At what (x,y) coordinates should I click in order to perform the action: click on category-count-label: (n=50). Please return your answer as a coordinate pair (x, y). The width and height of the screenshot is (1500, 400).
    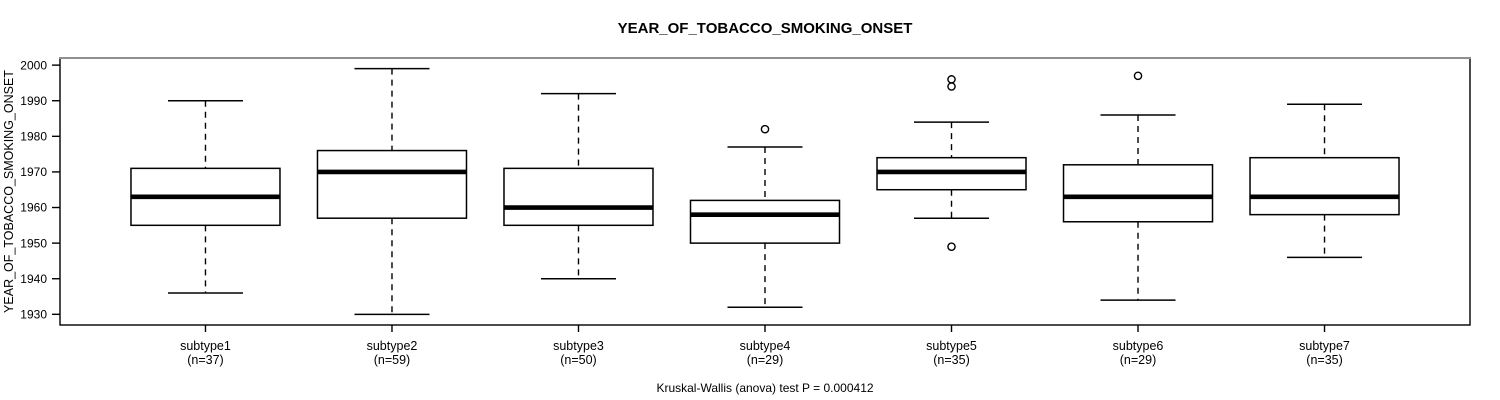
    Looking at the image, I should click on (578, 360).